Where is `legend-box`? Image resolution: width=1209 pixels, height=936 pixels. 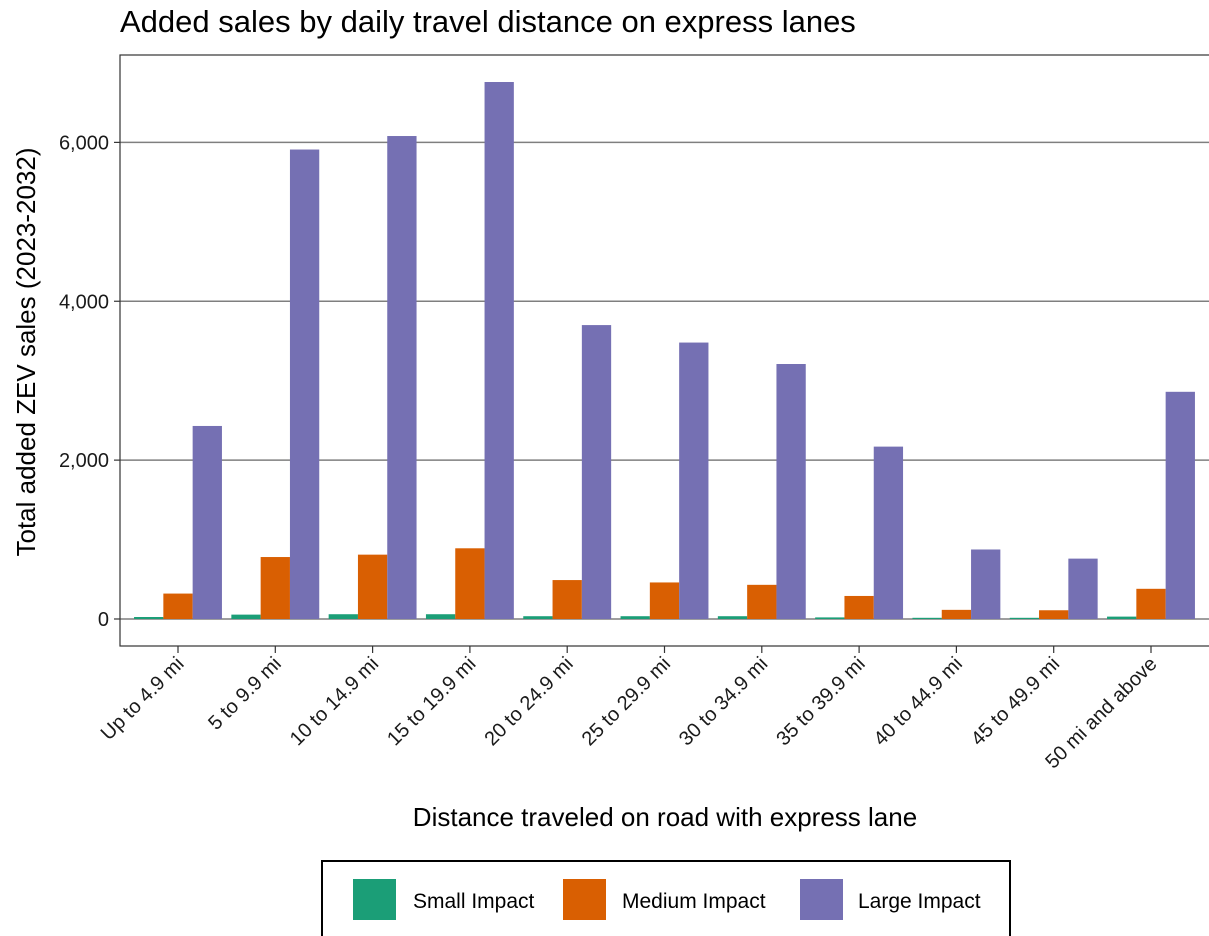
legend-box is located at coordinates (666, 898).